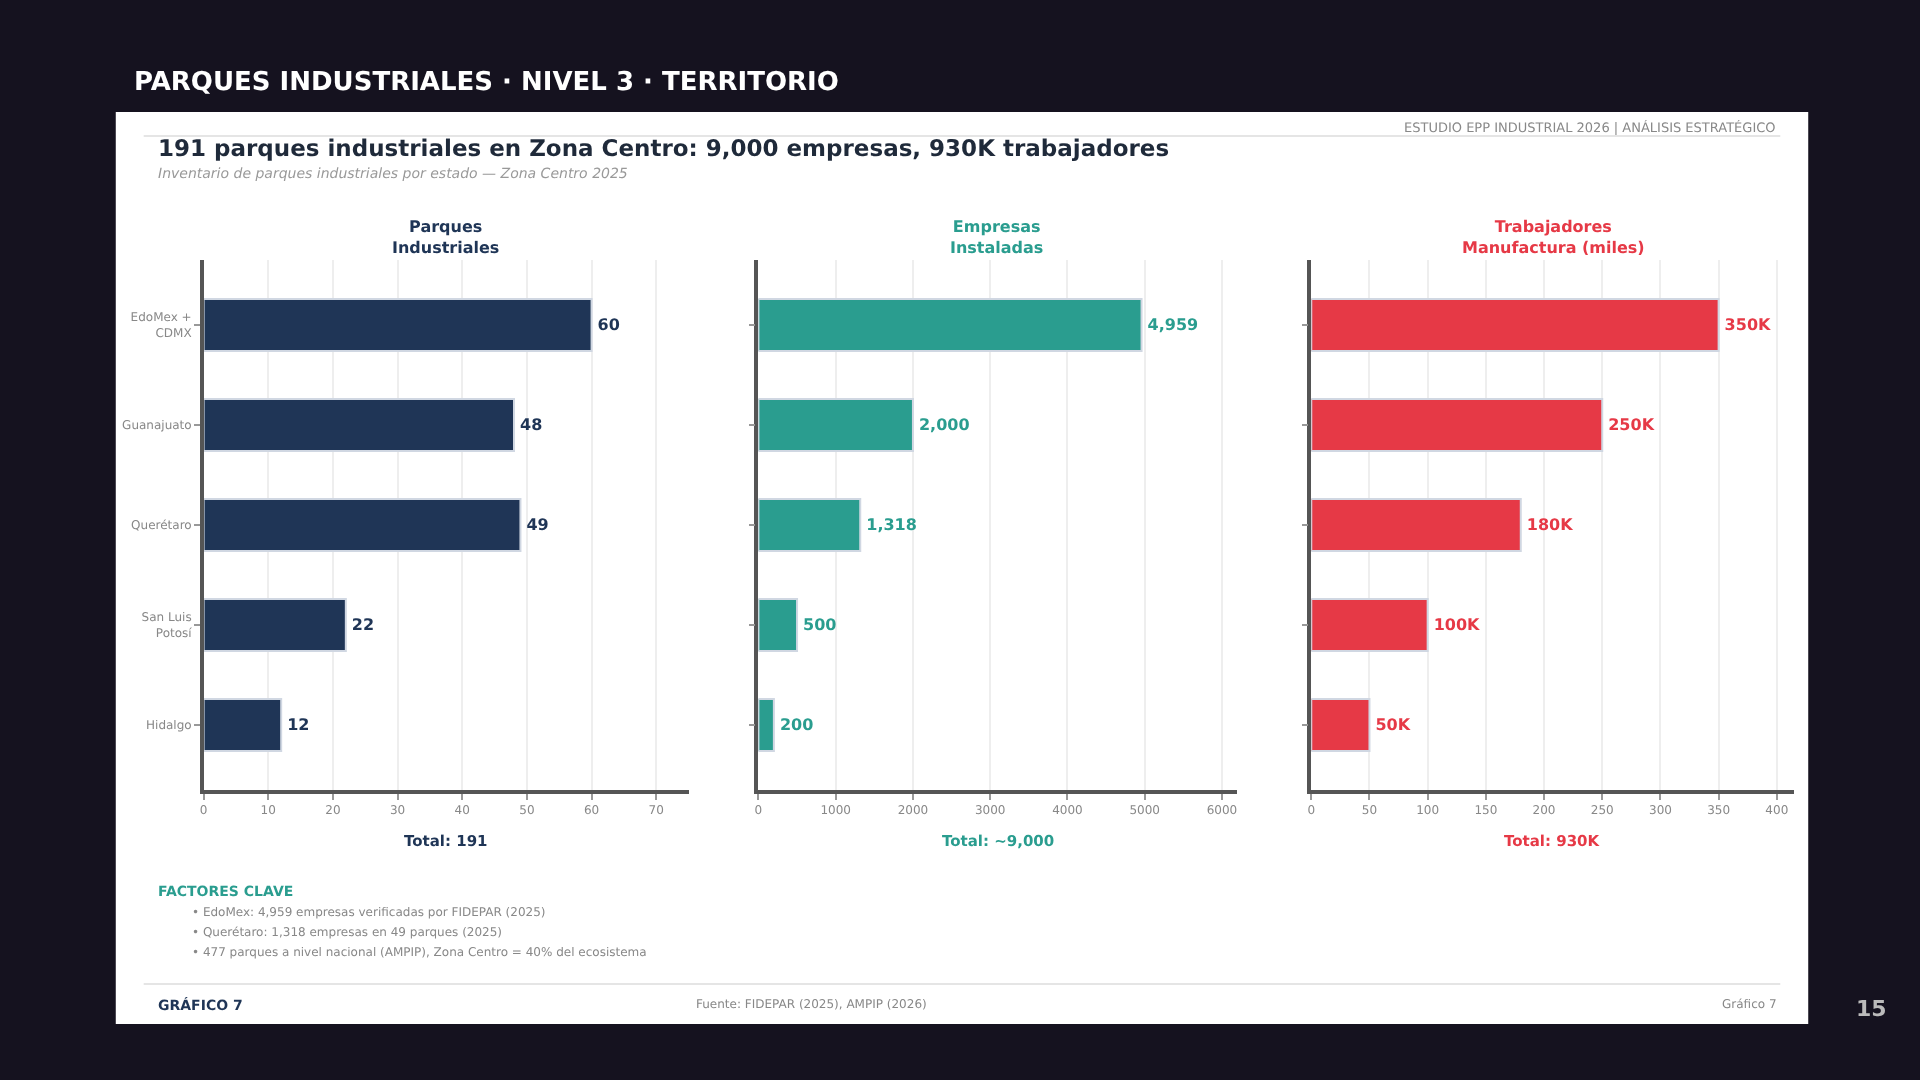  I want to click on chart-title: Parques Industriales, so click(446, 237).